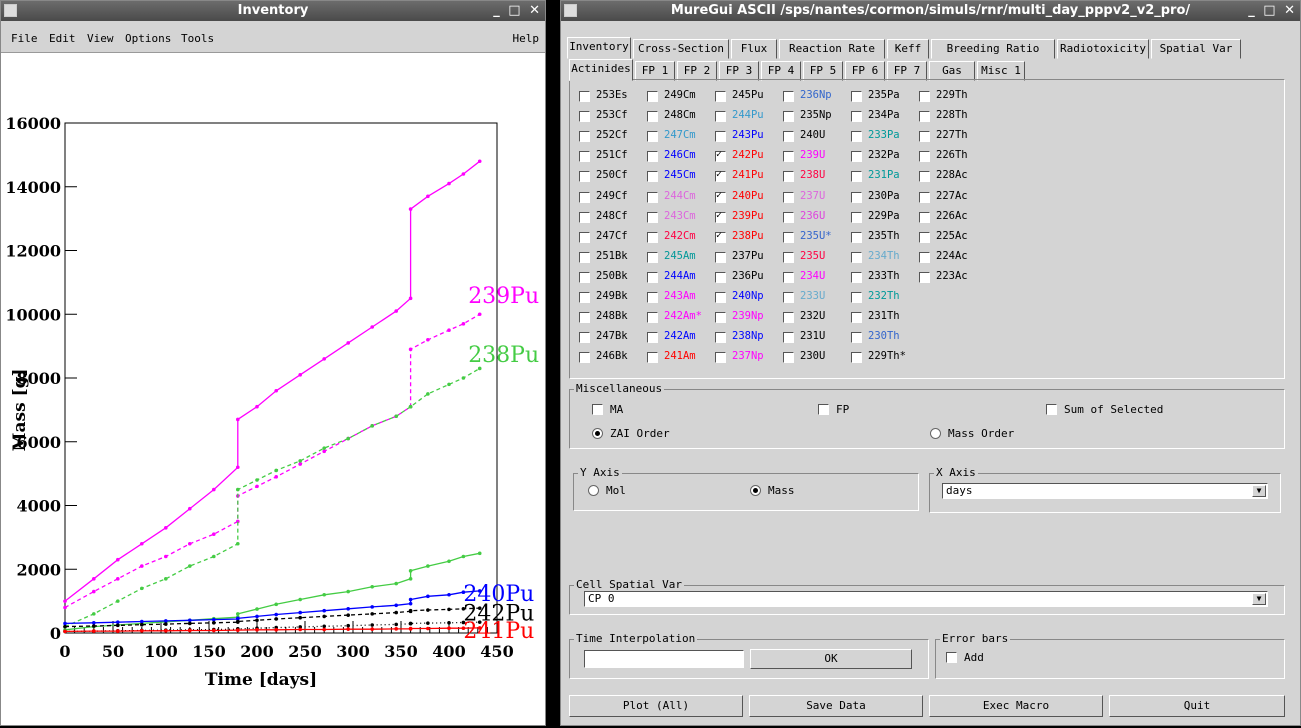  What do you see at coordinates (1272, 10) in the screenshot?
I see `gui-window-controls-icon: _ □ ✕` at bounding box center [1272, 10].